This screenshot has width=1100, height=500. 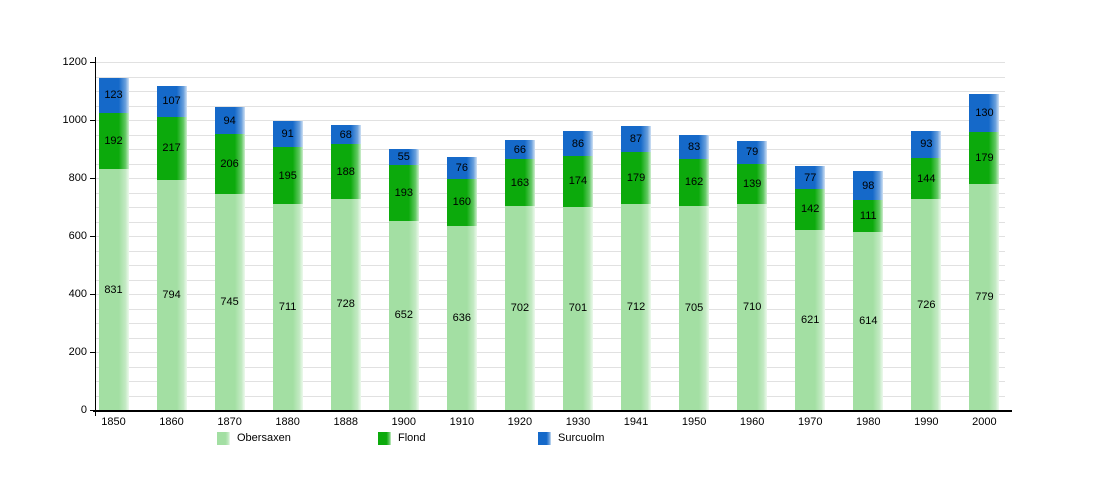 I want to click on bar-value-label: 76, so click(x=461, y=168).